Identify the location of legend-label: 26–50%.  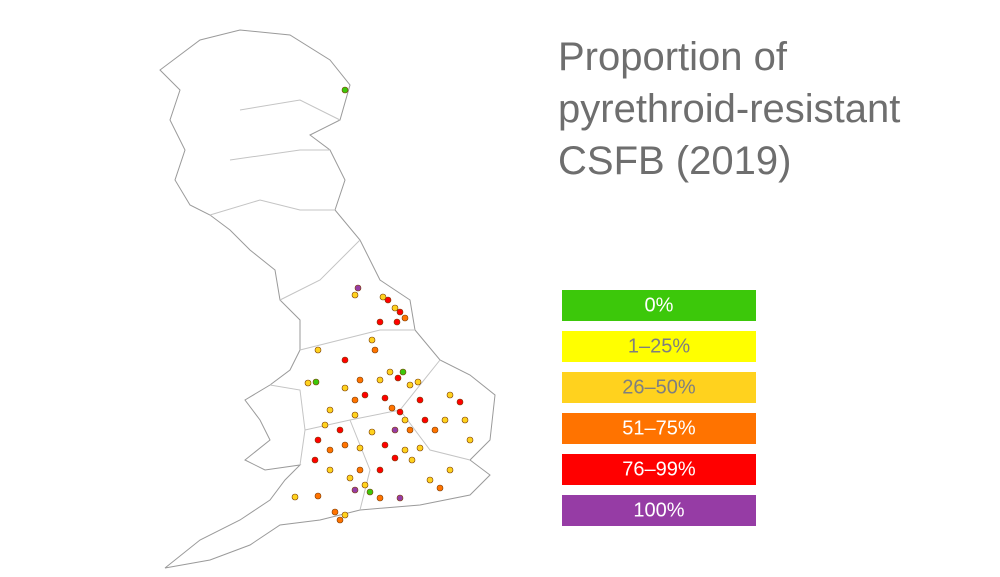
(659, 387).